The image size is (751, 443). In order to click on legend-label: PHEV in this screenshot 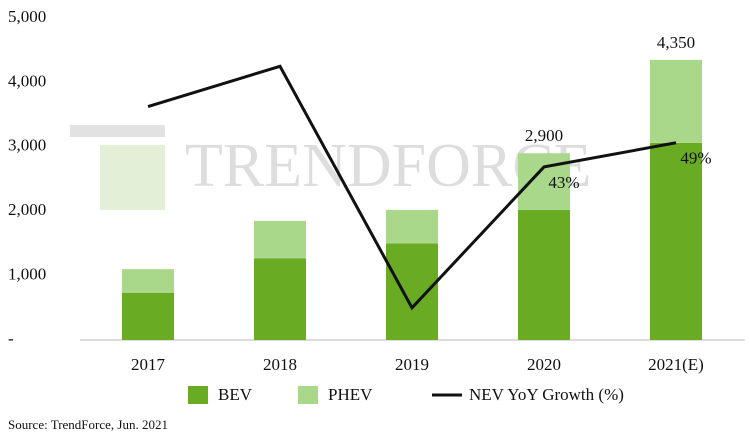, I will do `click(350, 394)`.